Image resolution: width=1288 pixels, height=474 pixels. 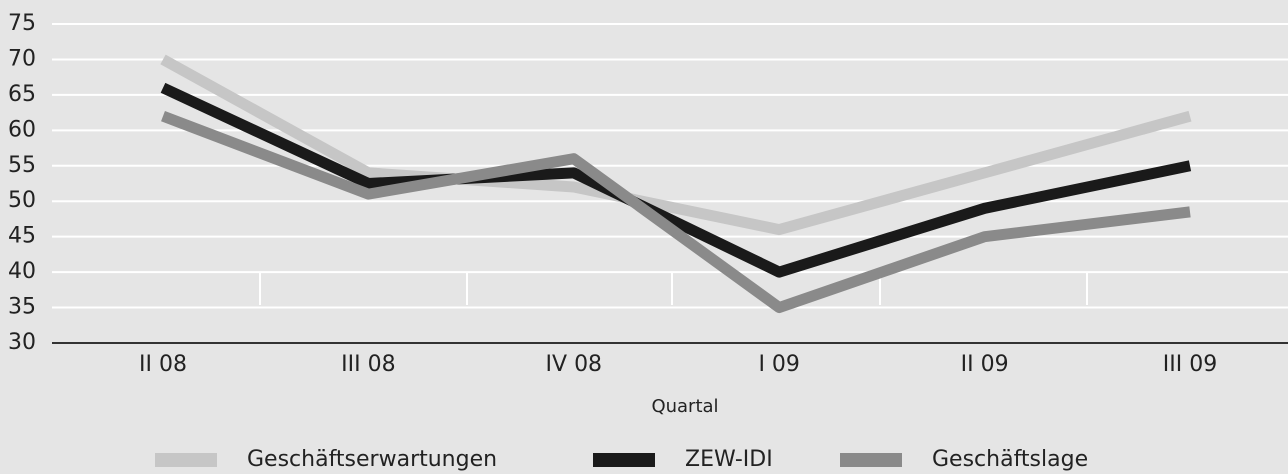 I want to click on legend-label: Geschäftserwartungen, so click(x=372, y=459).